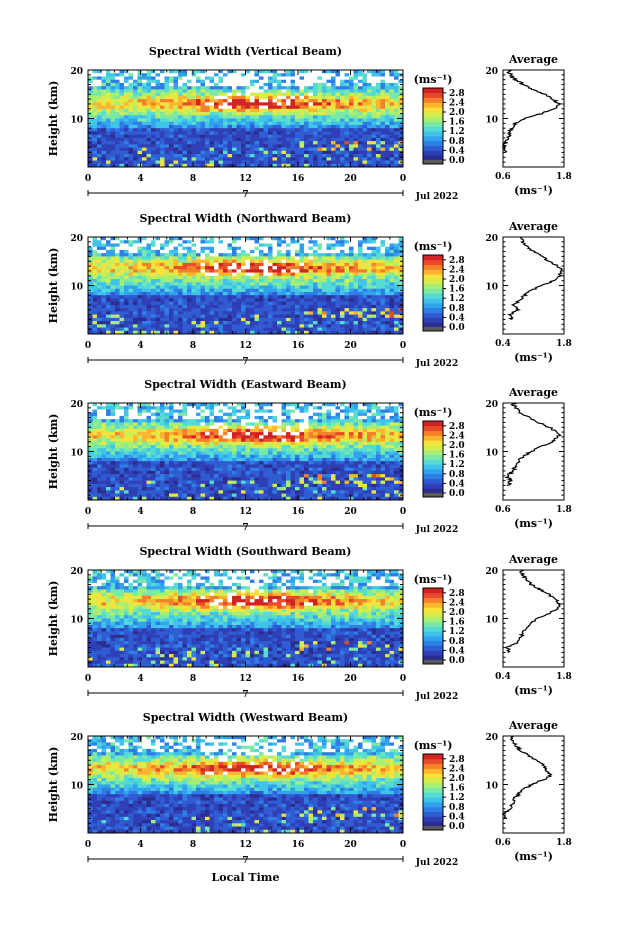 The image size is (623, 929). What do you see at coordinates (88, 346) in the screenshot?
I see `x-tick-label: 0` at bounding box center [88, 346].